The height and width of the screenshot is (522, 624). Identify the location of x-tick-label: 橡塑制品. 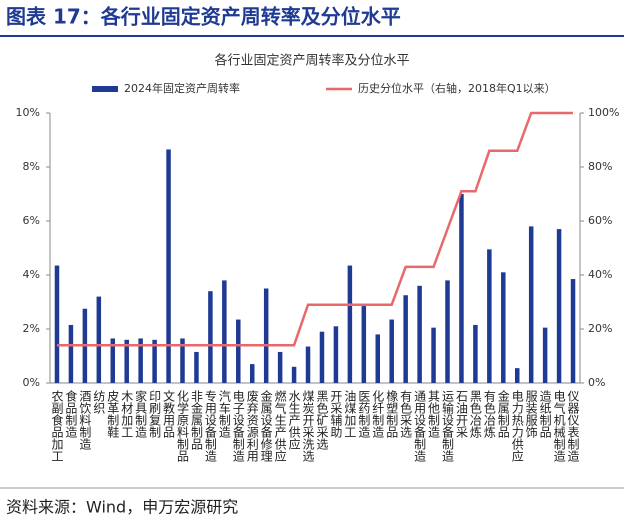
(391, 414).